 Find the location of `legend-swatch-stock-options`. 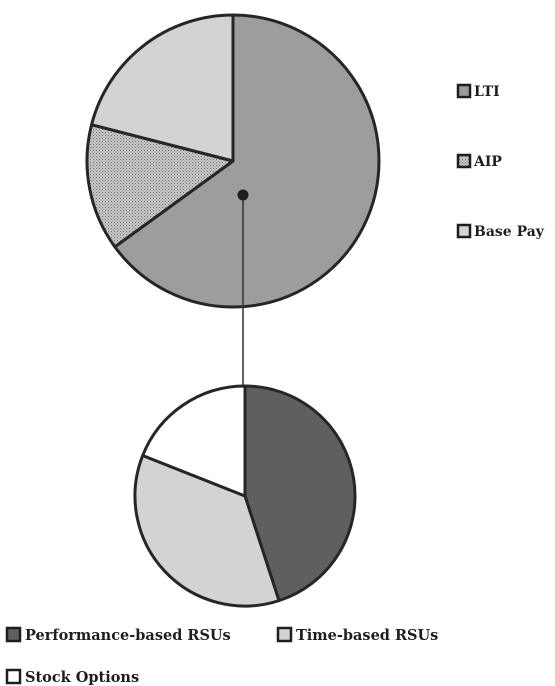

legend-swatch-stock-options is located at coordinates (13, 676).